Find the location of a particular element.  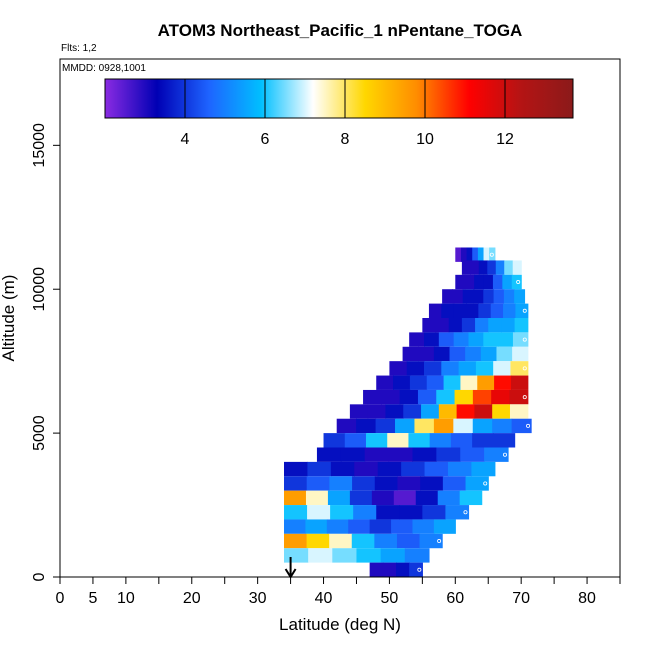

x-tick-label: 80 is located at coordinates (587, 598).